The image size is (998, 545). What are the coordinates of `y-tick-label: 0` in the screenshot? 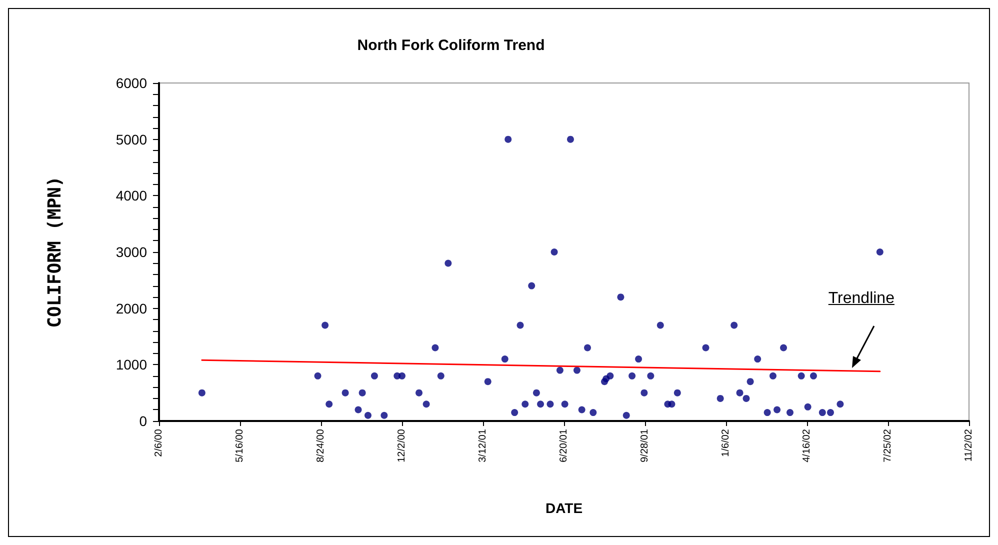 It's located at (143, 421).